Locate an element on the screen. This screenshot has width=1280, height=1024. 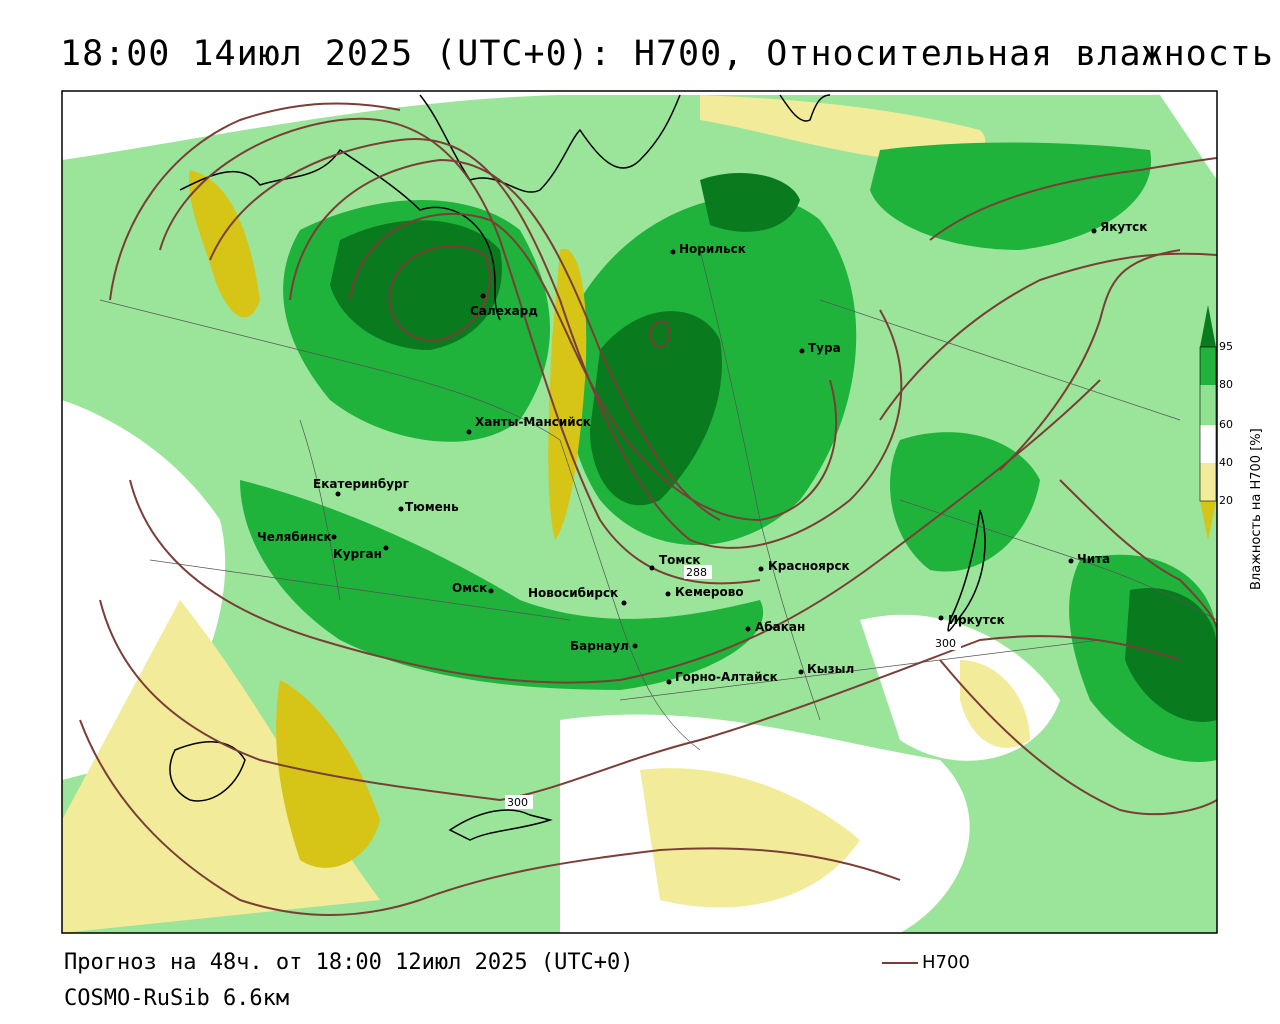
city-label: Кемерово is located at coordinates (709, 592).